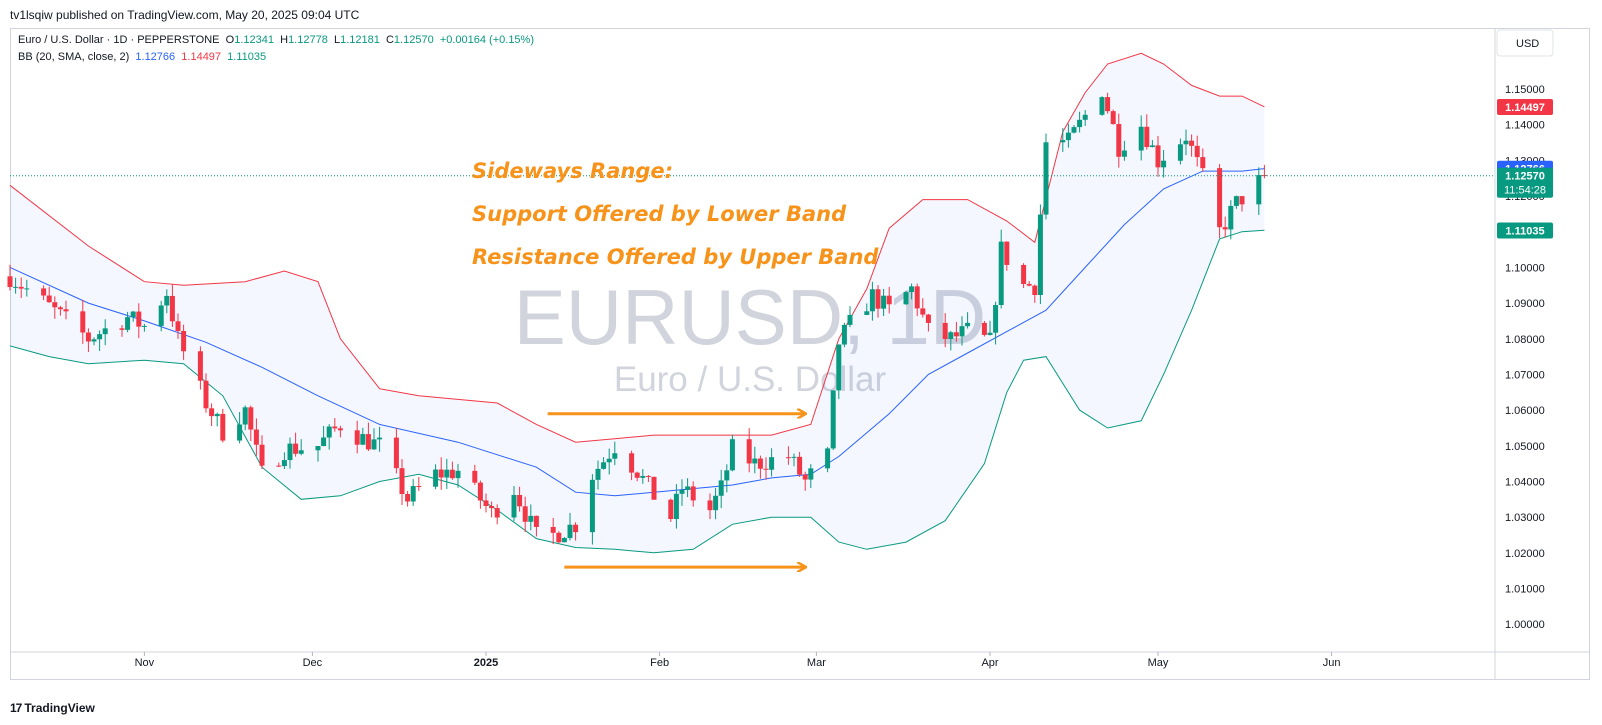 The height and width of the screenshot is (725, 1602). What do you see at coordinates (145, 663) in the screenshot?
I see `time-tick-label: Nov` at bounding box center [145, 663].